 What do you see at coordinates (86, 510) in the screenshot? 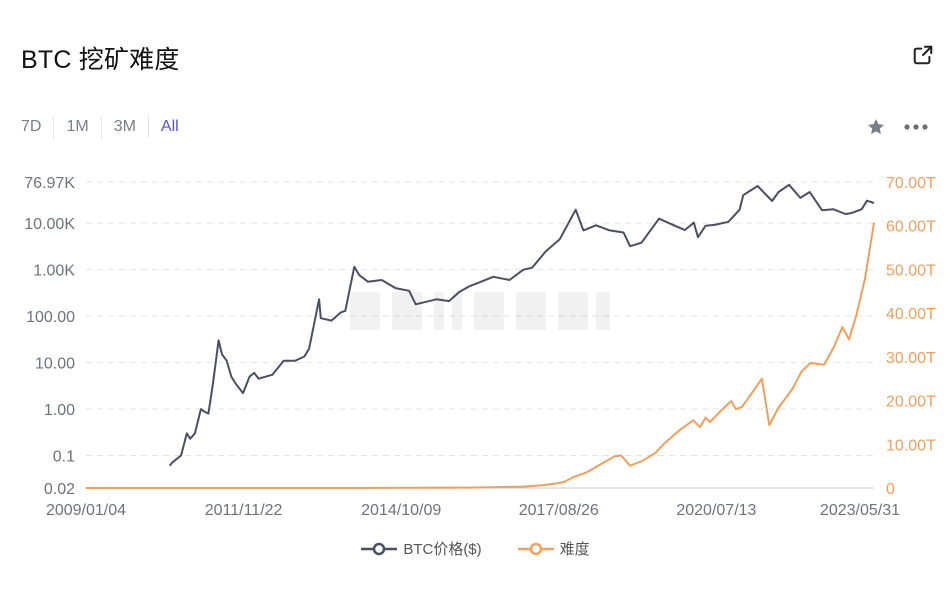
I see `x-tick-label: 2009/01/04` at bounding box center [86, 510].